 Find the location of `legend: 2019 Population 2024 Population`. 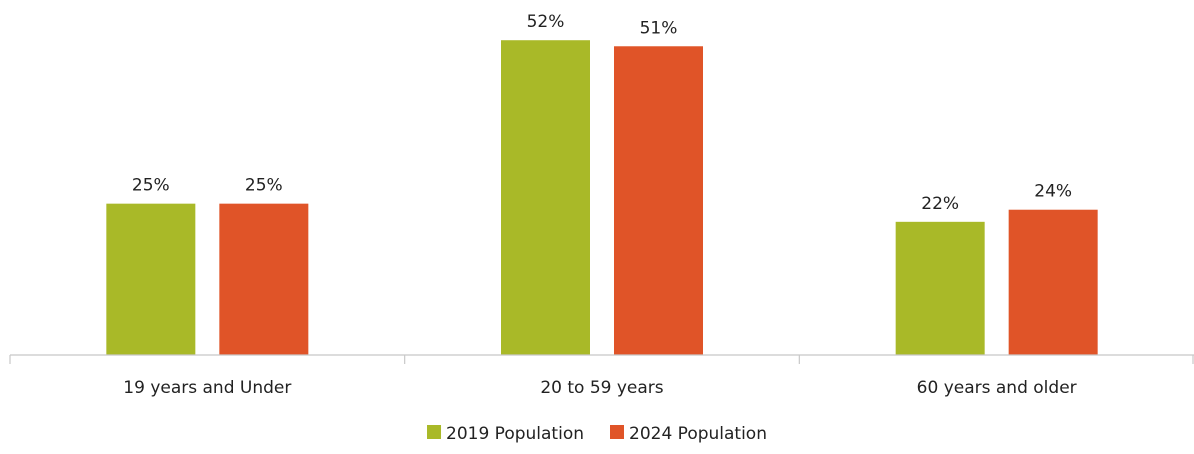

legend: 2019 Population 2024 Population is located at coordinates (597, 434).